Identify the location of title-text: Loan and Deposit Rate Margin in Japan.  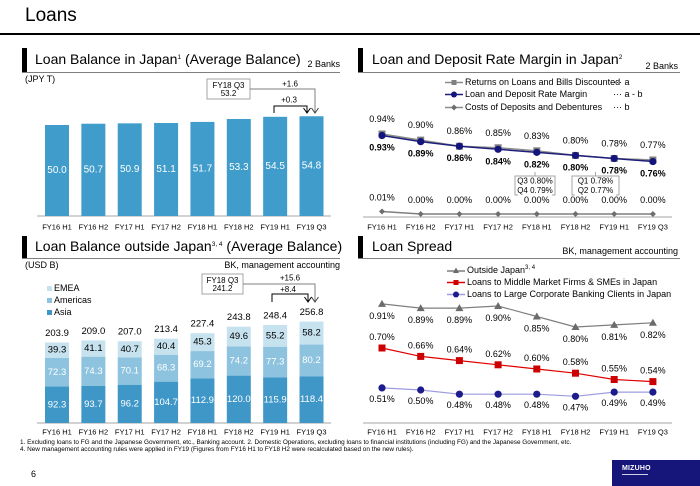
(495, 59).